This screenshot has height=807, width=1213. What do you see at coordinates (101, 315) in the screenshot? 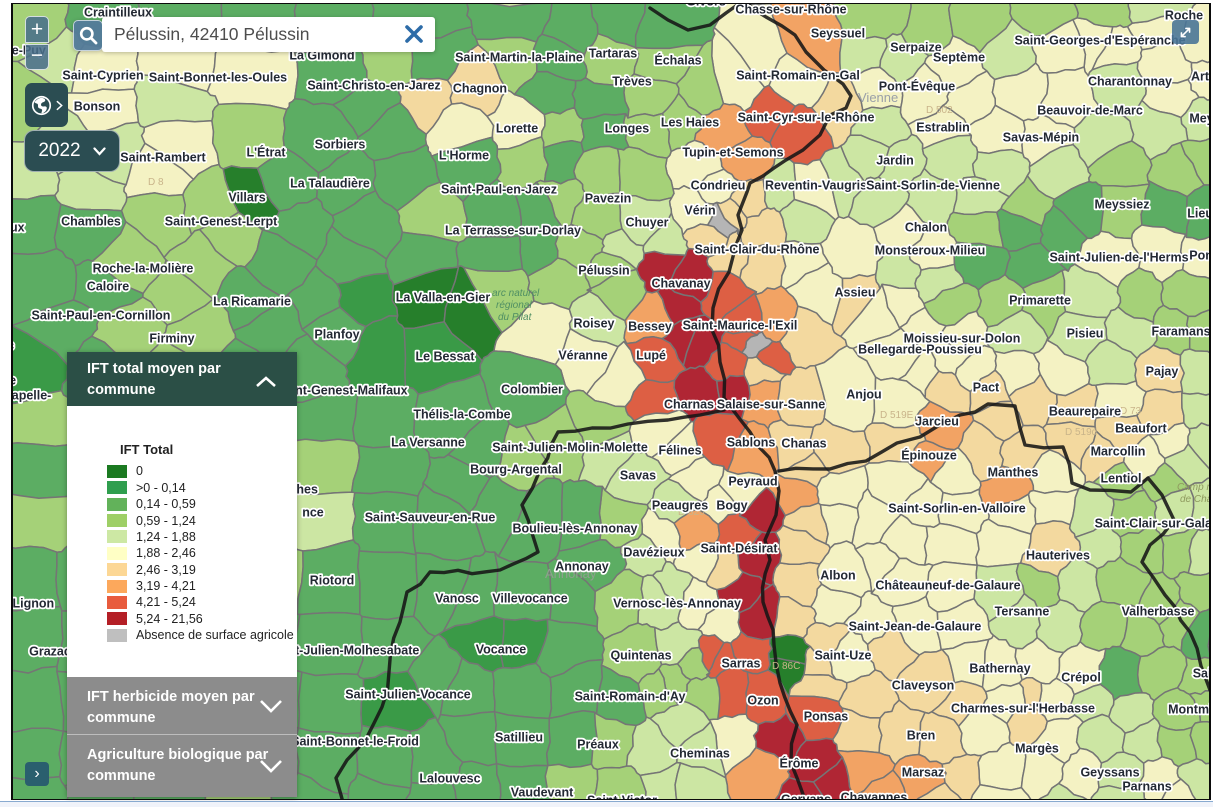
I see `svg-text: Saint-Paul-en-Cornillon` at bounding box center [101, 315].